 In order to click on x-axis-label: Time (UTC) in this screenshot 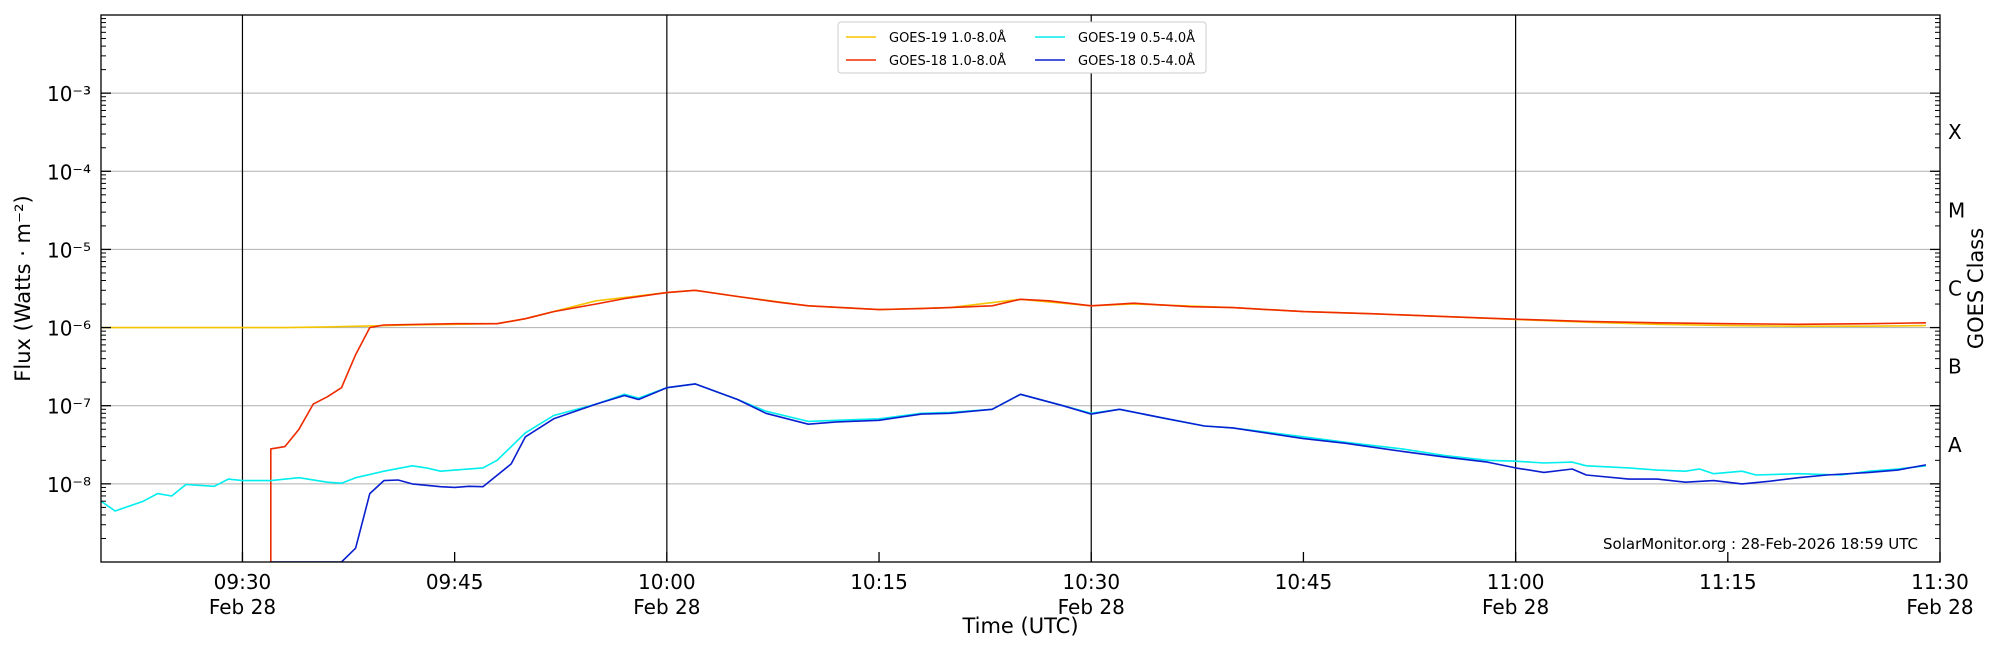, I will do `click(1019, 626)`.